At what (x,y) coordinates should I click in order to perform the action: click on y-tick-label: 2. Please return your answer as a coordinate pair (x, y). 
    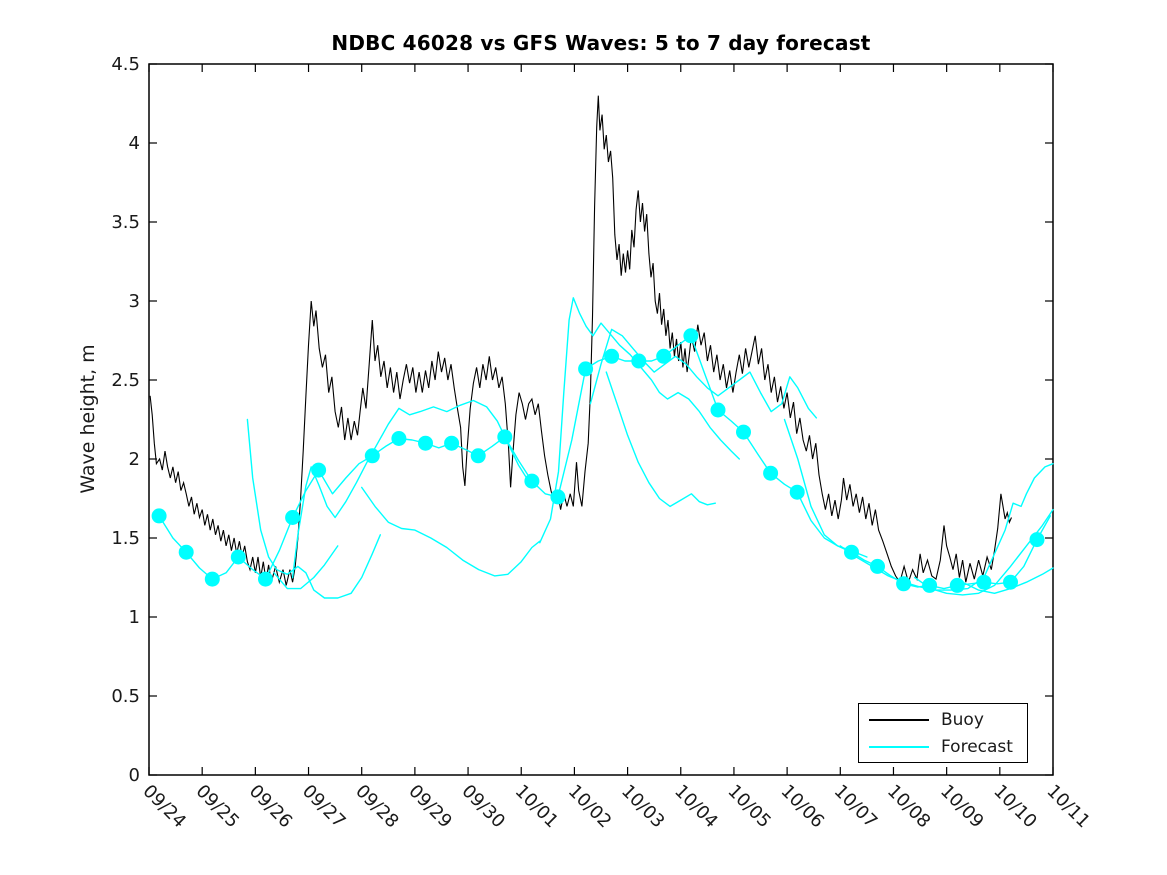
    Looking at the image, I should click on (134, 459).